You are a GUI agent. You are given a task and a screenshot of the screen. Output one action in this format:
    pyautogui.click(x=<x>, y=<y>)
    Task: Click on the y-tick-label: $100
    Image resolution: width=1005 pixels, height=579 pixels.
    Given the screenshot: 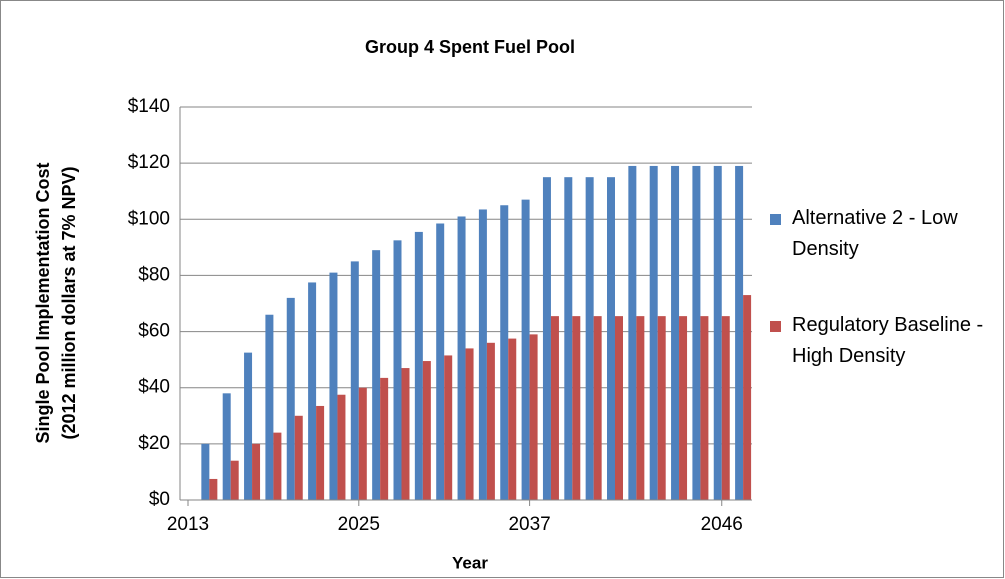 What is the action you would take?
    pyautogui.click(x=149, y=218)
    